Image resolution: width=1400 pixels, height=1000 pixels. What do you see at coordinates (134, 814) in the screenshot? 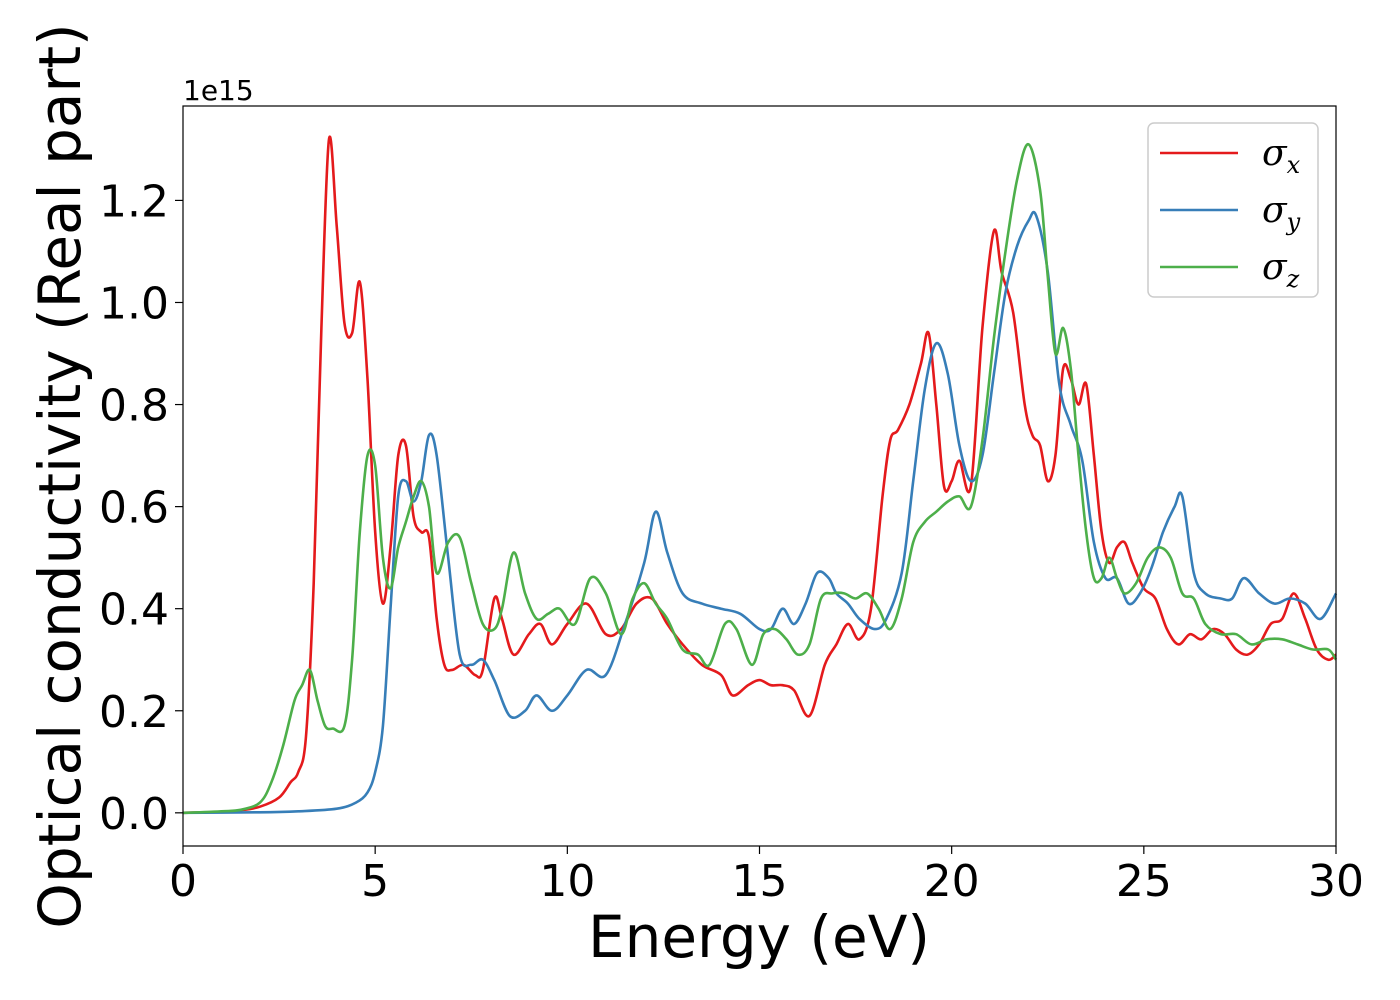
I see `y-tick-label: 0.0` at bounding box center [134, 814].